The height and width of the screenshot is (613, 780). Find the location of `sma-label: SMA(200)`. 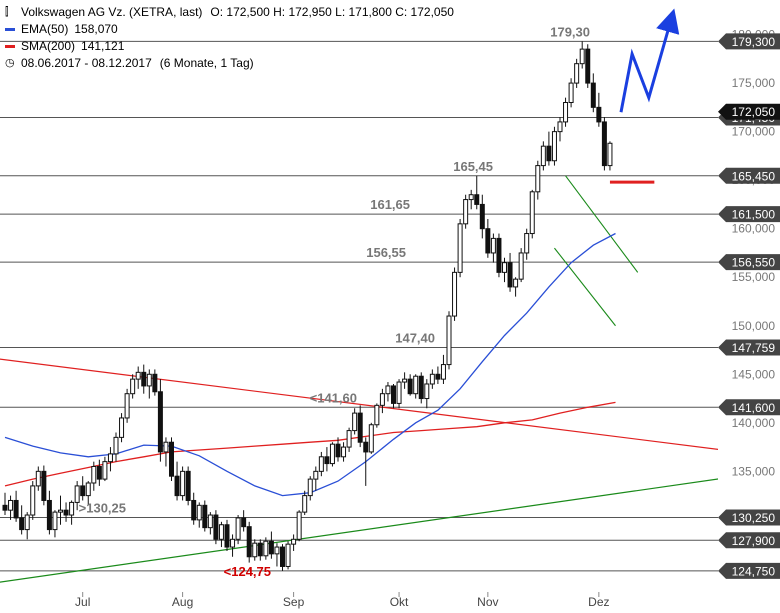

sma-label: SMA(200) is located at coordinates (48, 46).